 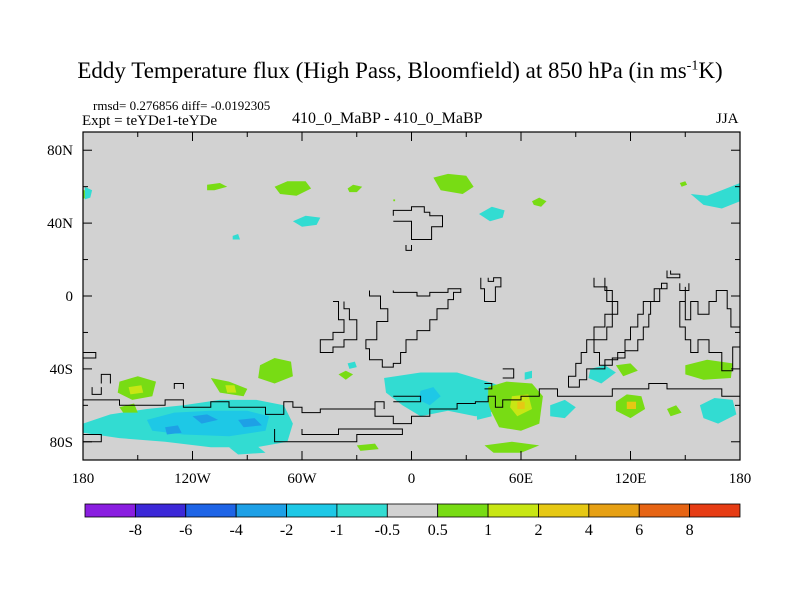 I want to click on stats-label: rmsd= 0.276856 diff= -0.0192305, so click(x=182, y=105).